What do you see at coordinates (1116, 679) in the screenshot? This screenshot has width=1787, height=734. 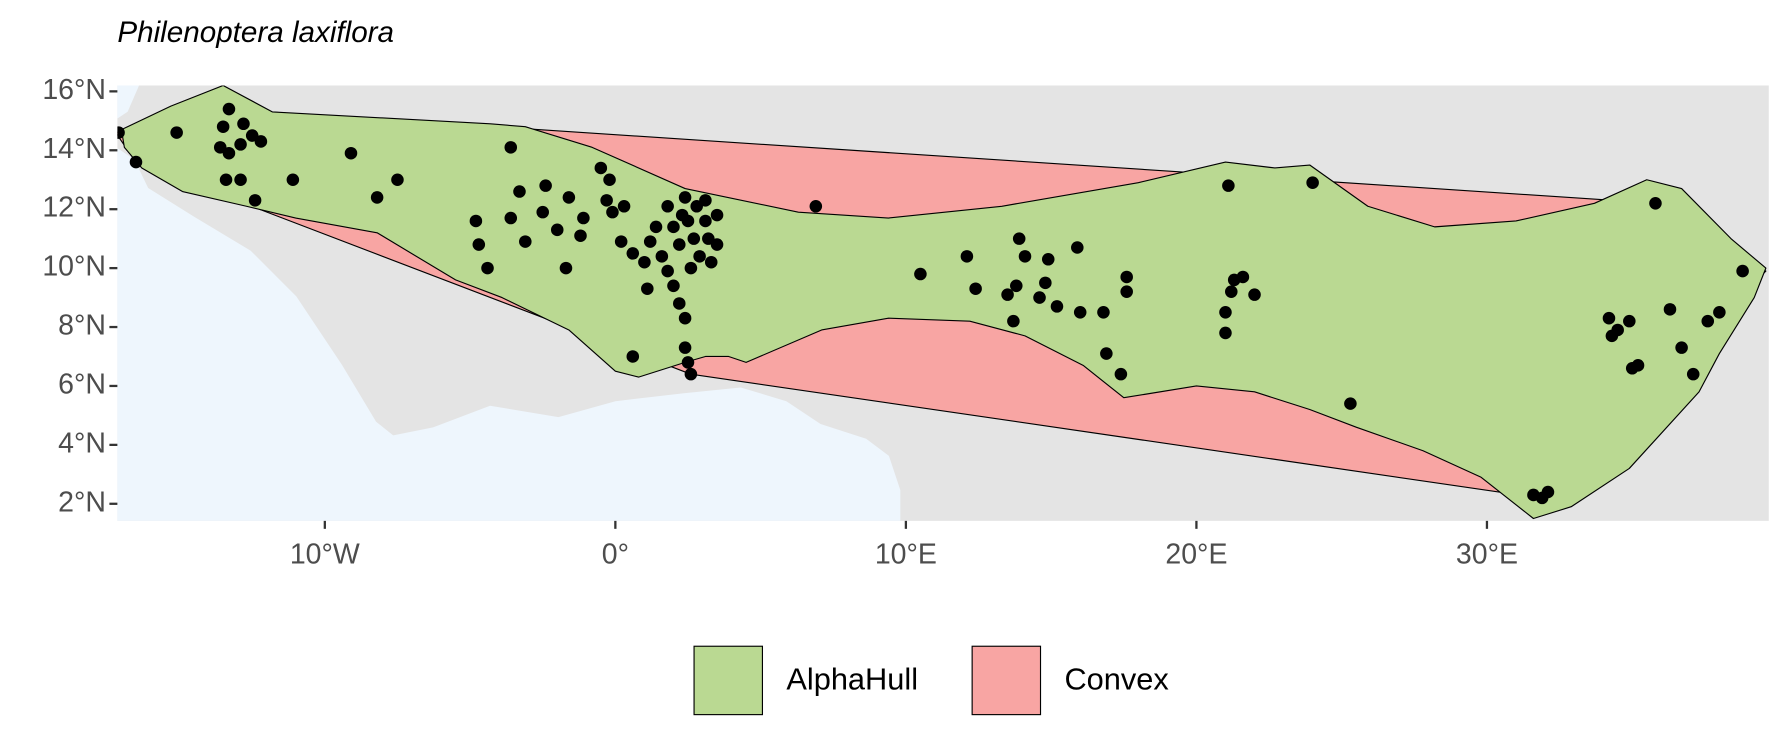 I see `legend-label: Convex` at bounding box center [1116, 679].